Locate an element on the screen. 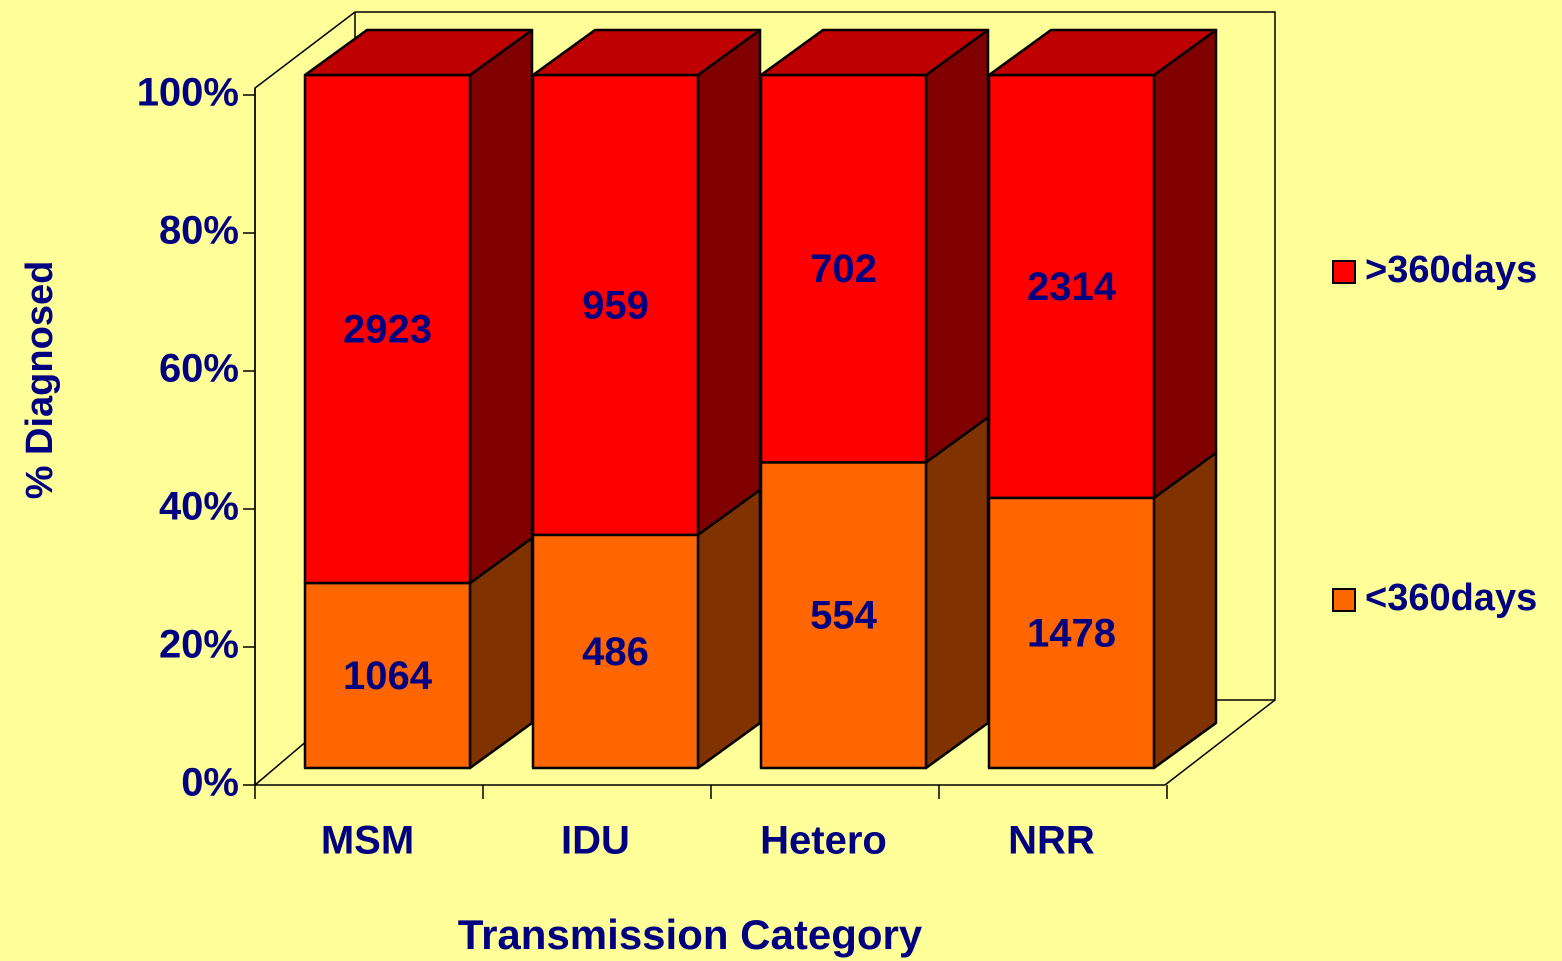  legend-label: <360days is located at coordinates (1451, 598).